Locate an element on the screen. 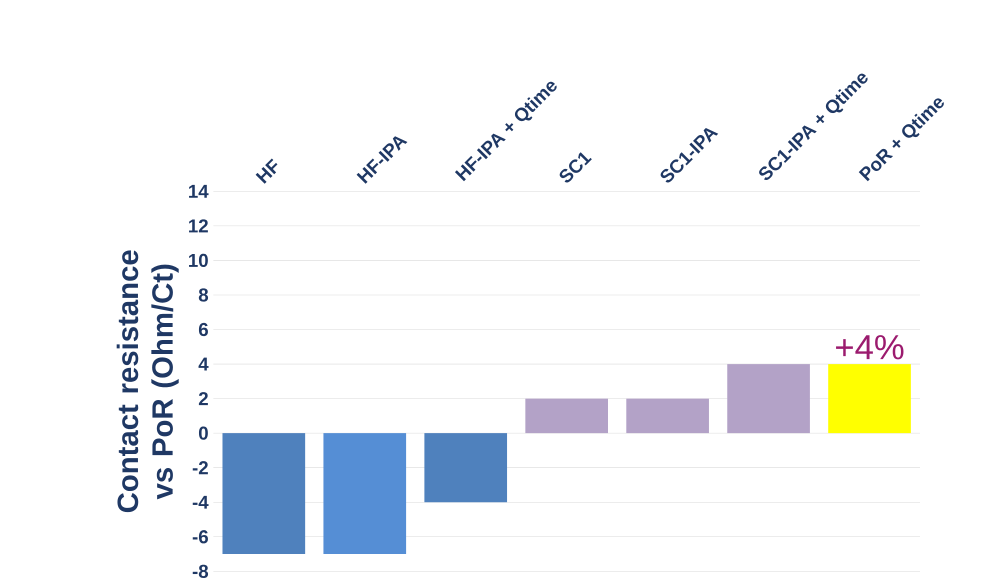 Image resolution: width=995 pixels, height=582 pixels. y-tick-label: 2 is located at coordinates (203, 399).